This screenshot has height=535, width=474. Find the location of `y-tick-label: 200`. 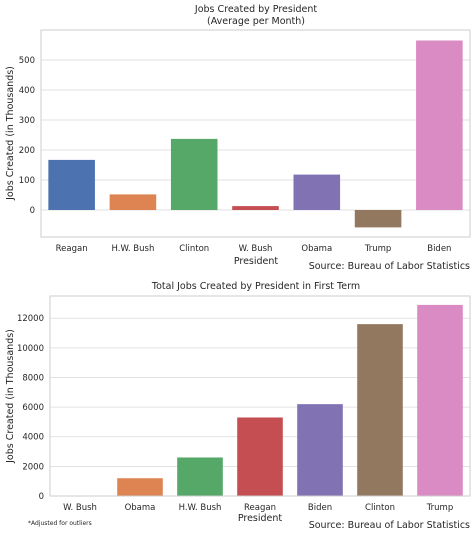

y-tick-label: 200 is located at coordinates (27, 151).